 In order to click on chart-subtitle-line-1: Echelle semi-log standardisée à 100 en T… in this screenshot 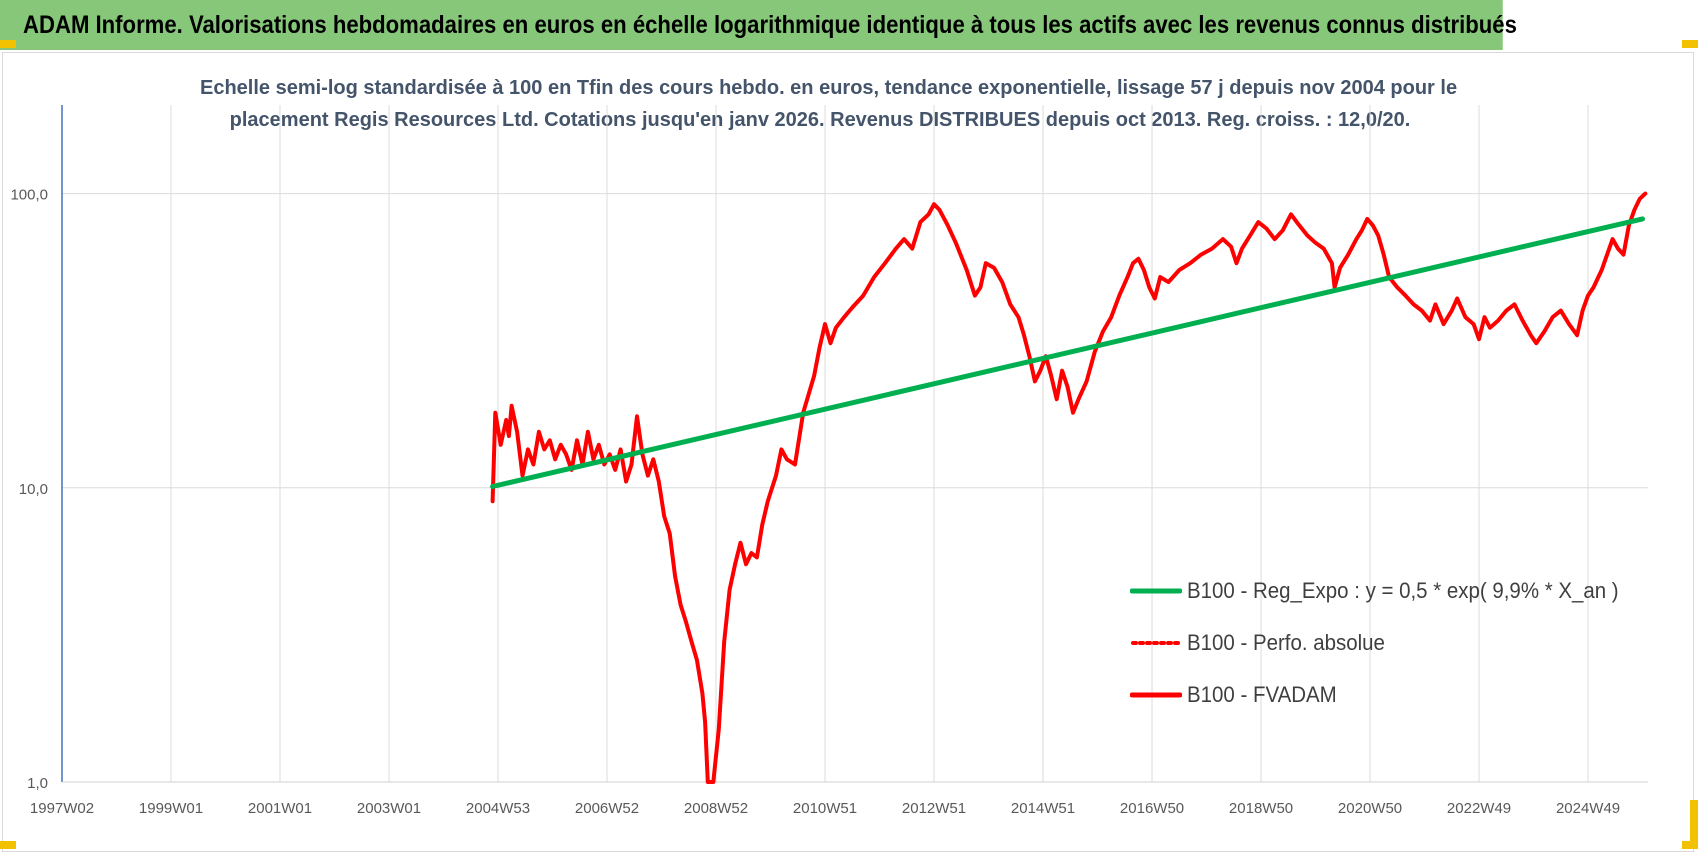, I will do `click(829, 88)`.